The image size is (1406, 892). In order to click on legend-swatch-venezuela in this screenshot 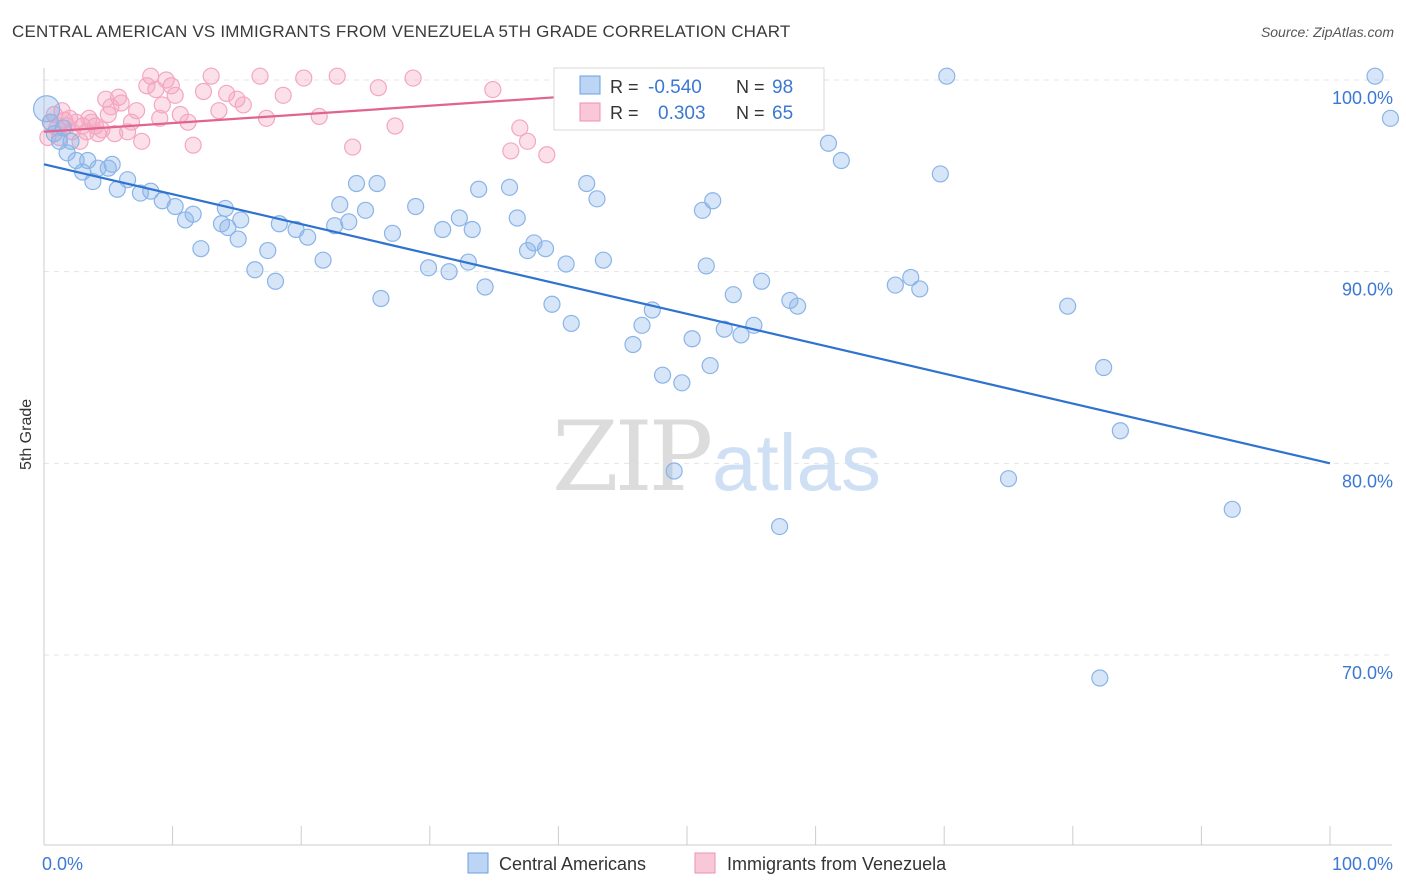, I will do `click(705, 863)`.